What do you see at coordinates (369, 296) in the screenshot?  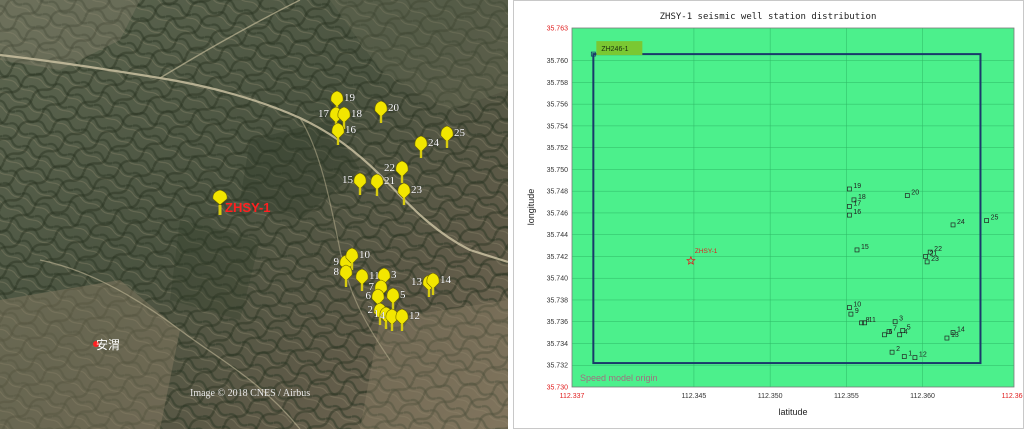 I see `pin-label: 6` at bounding box center [369, 296].